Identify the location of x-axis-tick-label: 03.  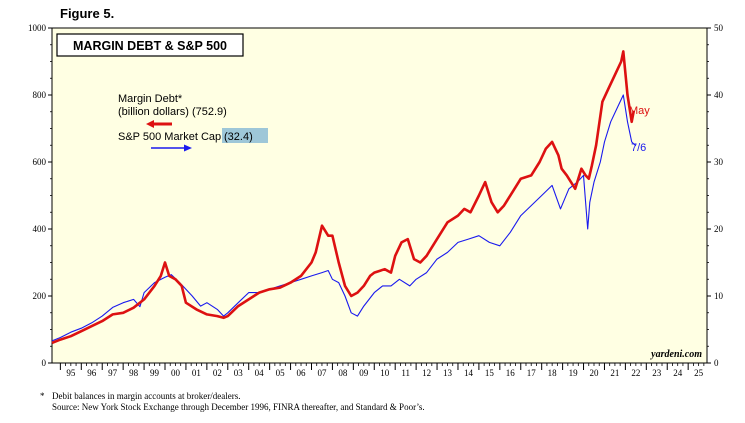
(239, 373).